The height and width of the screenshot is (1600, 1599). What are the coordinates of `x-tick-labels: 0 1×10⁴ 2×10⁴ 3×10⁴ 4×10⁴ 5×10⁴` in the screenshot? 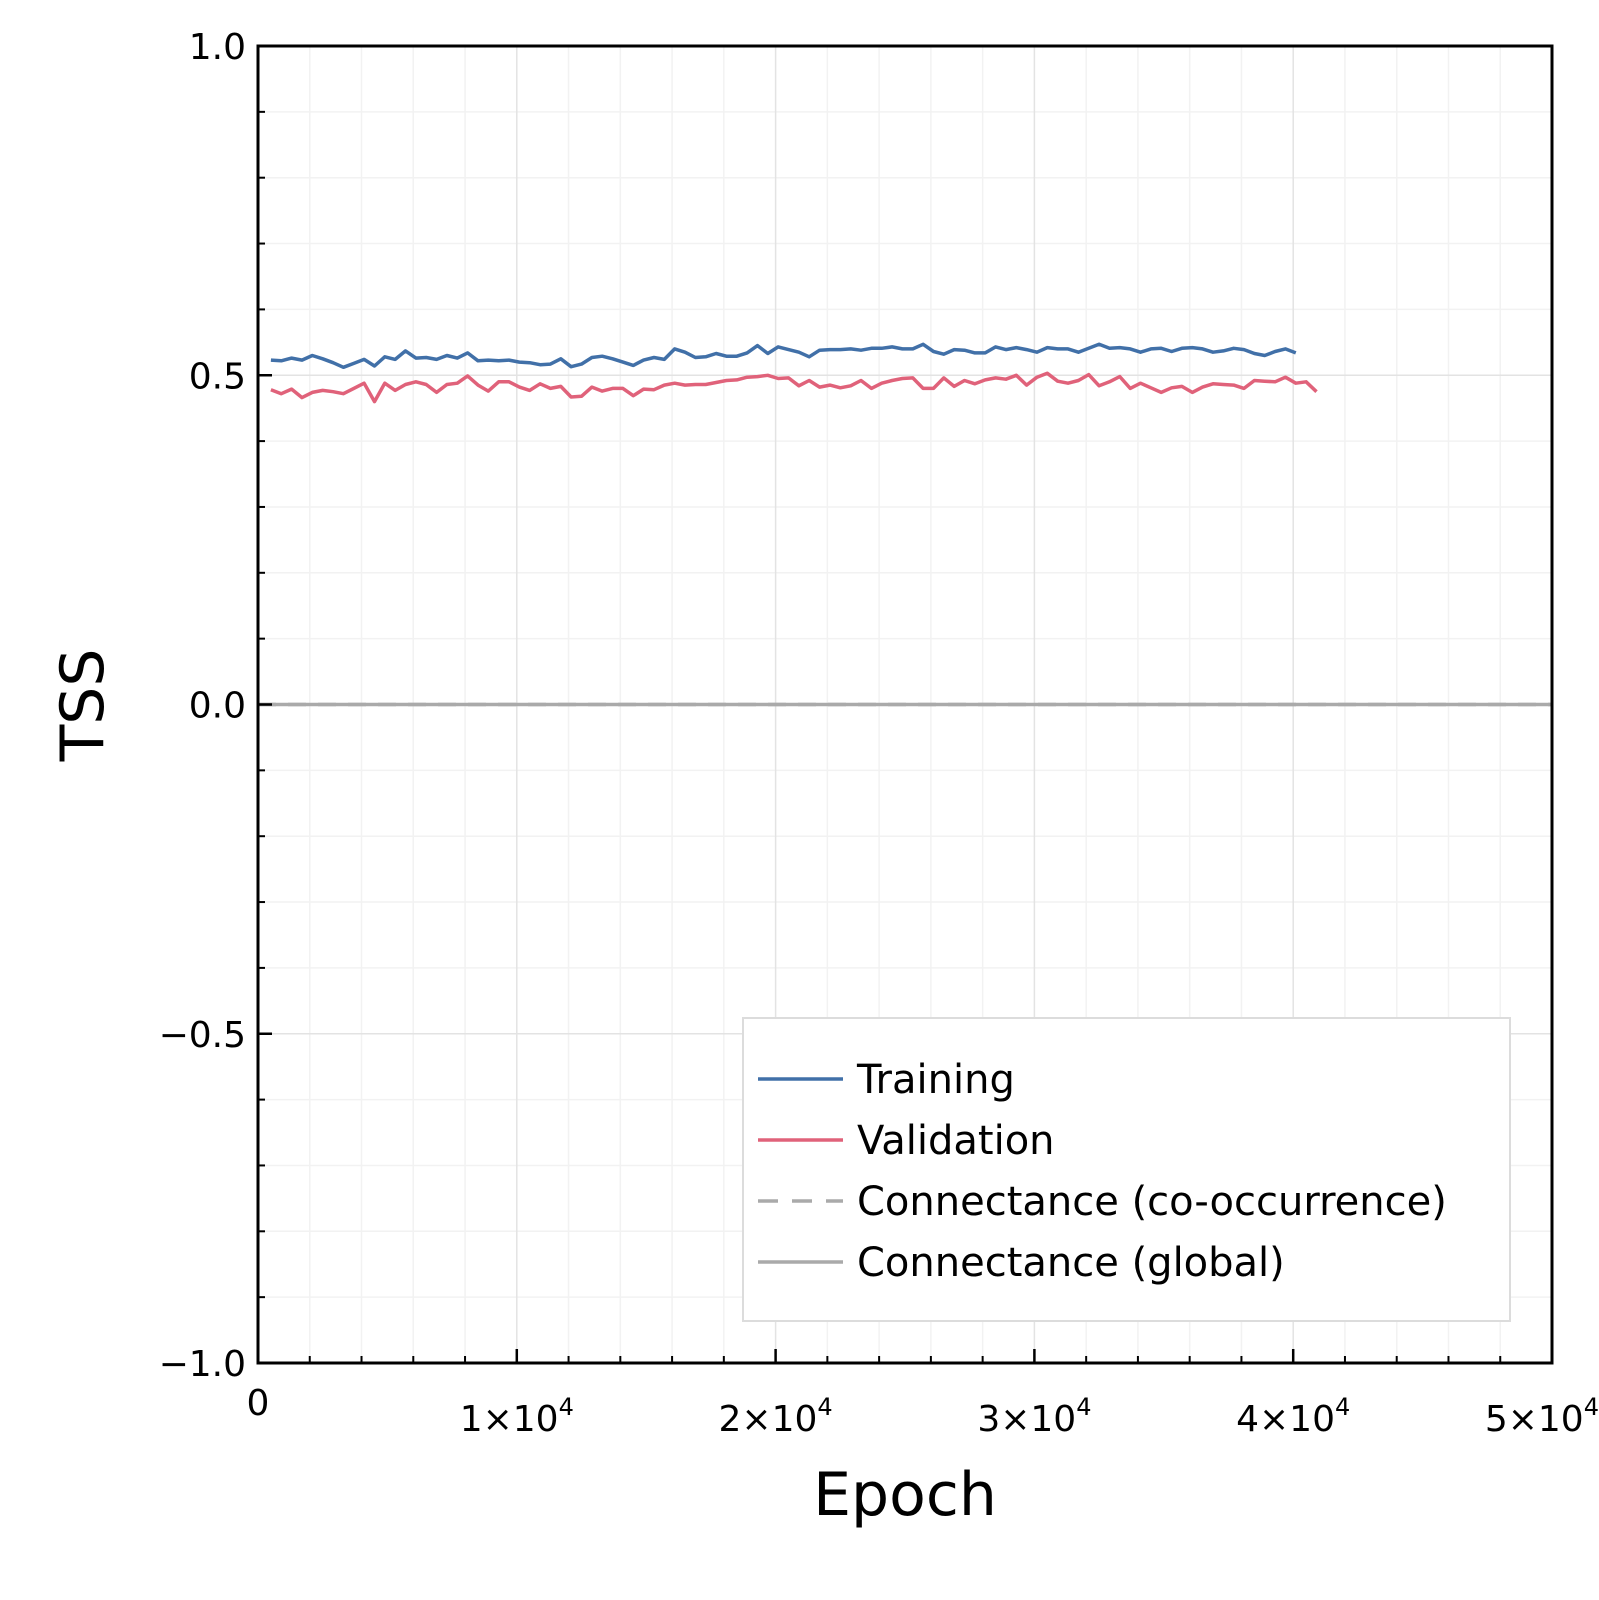 It's located at (923, 1411).